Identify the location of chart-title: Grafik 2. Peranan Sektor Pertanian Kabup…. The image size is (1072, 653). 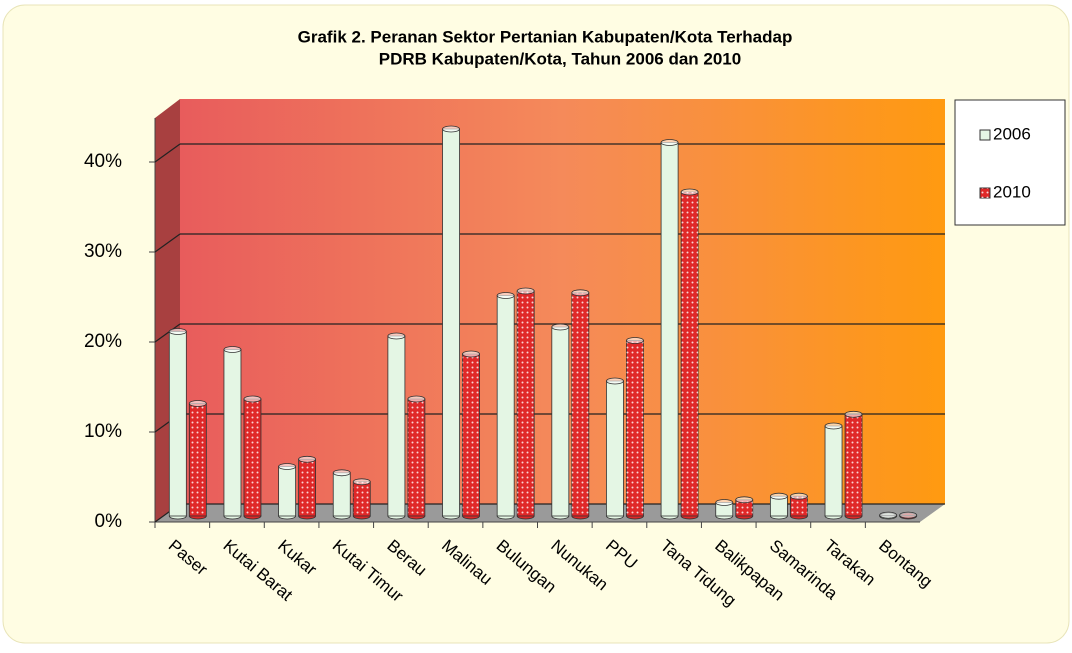
(545, 36).